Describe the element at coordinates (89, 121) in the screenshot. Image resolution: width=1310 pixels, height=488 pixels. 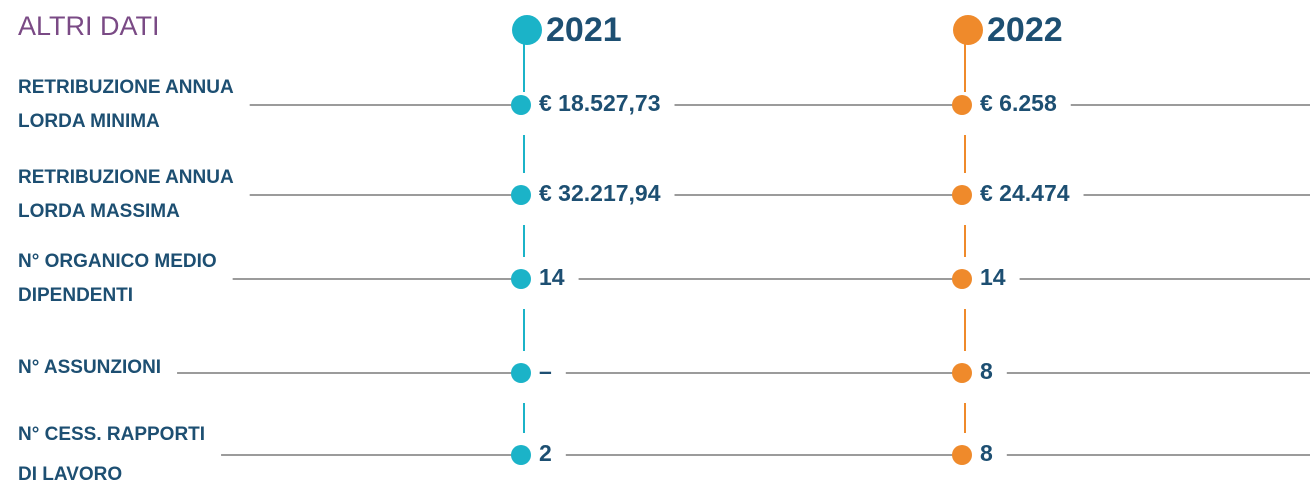
I see `row-label: LORDA MINIMA` at that location.